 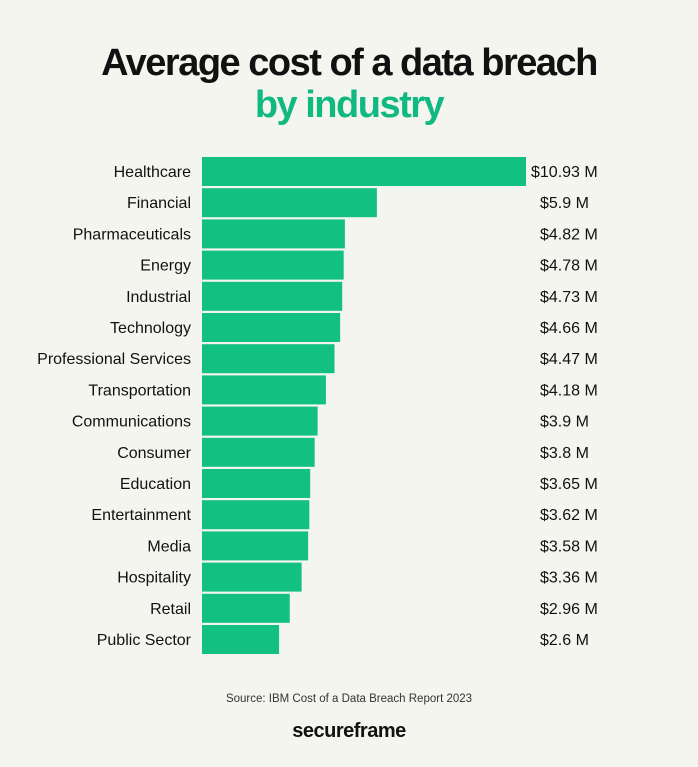 What do you see at coordinates (169, 546) in the screenshot?
I see `category-label: Media` at bounding box center [169, 546].